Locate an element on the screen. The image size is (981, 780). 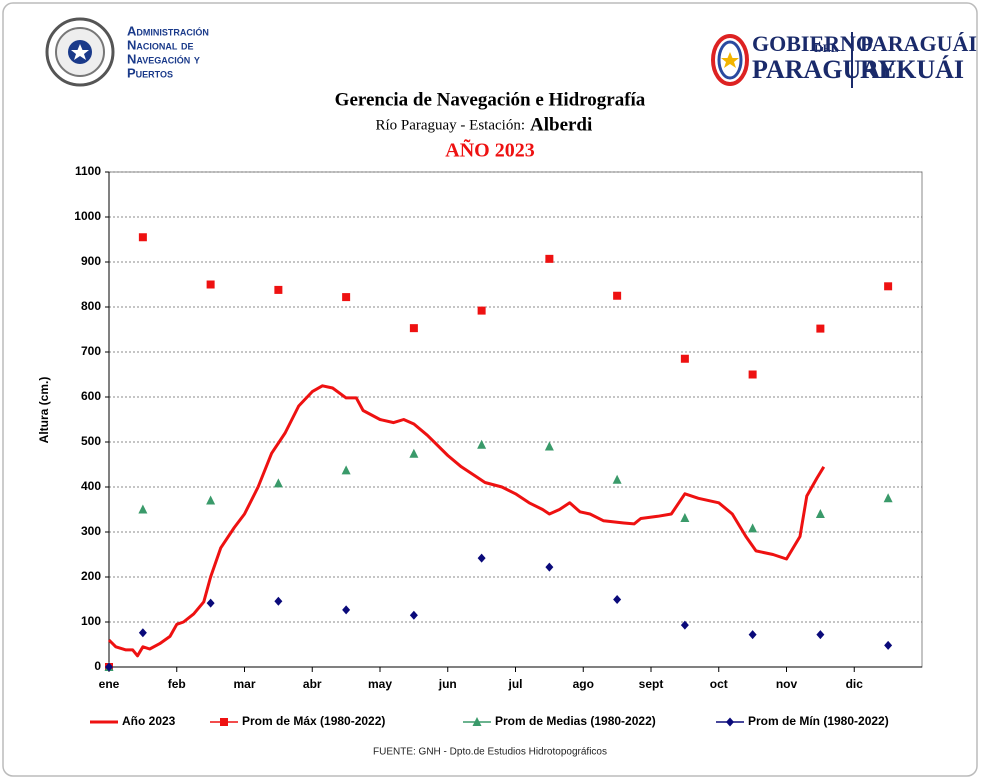
legend-label: Prom de Medias (1980-2022) is located at coordinates (575, 721).